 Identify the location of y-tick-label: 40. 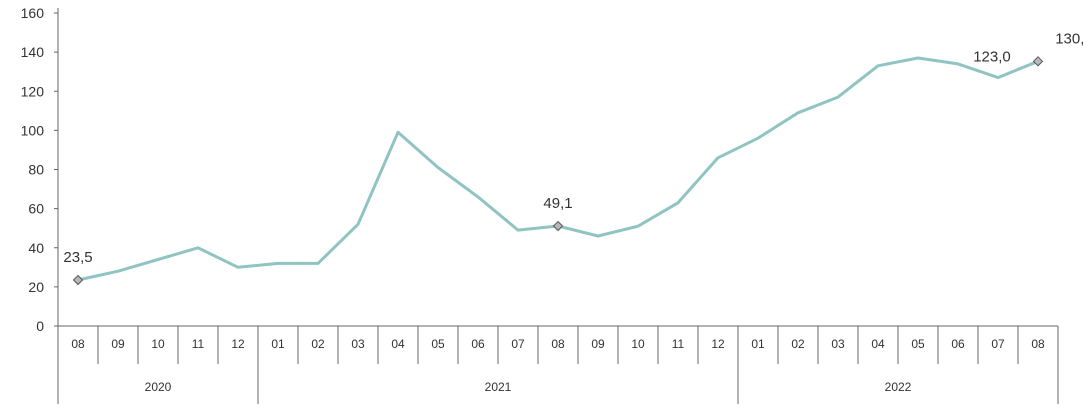
(36, 248).